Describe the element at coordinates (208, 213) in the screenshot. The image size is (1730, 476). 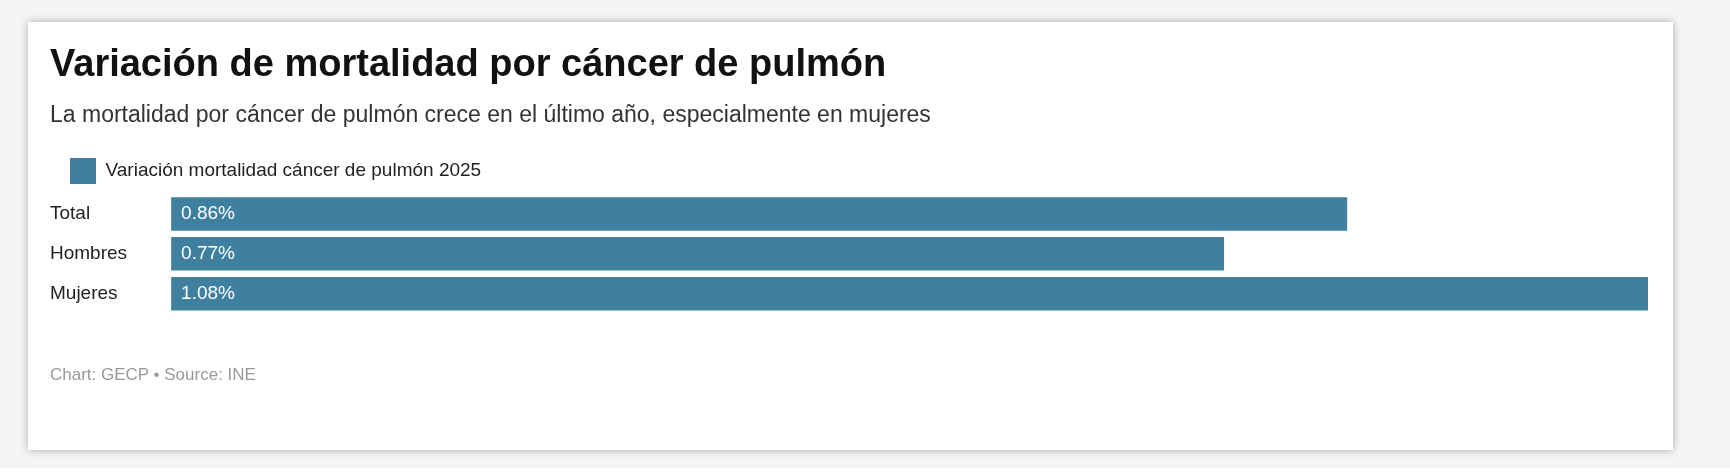
I see `data-label: 0.86%` at that location.